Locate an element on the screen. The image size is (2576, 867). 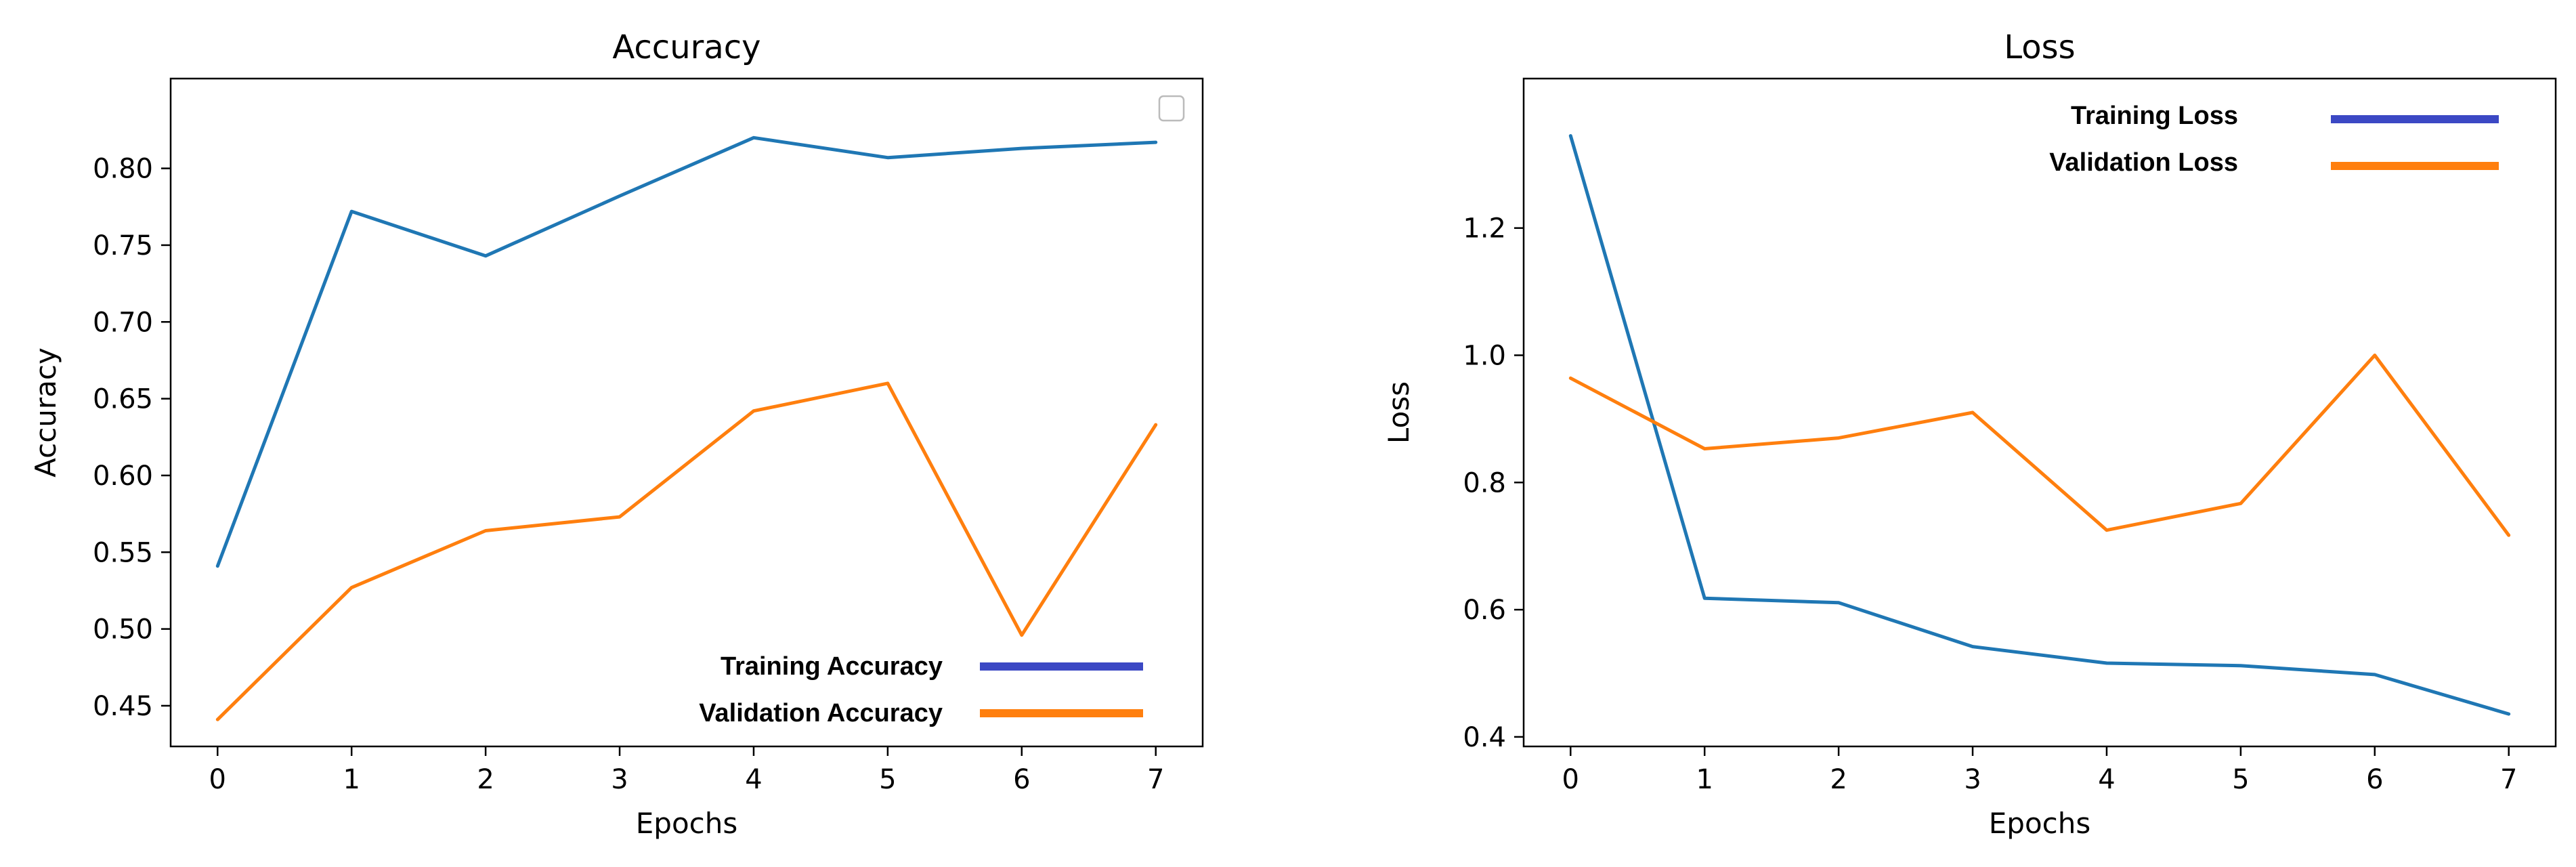
empty-legend-box is located at coordinates (1171, 108).